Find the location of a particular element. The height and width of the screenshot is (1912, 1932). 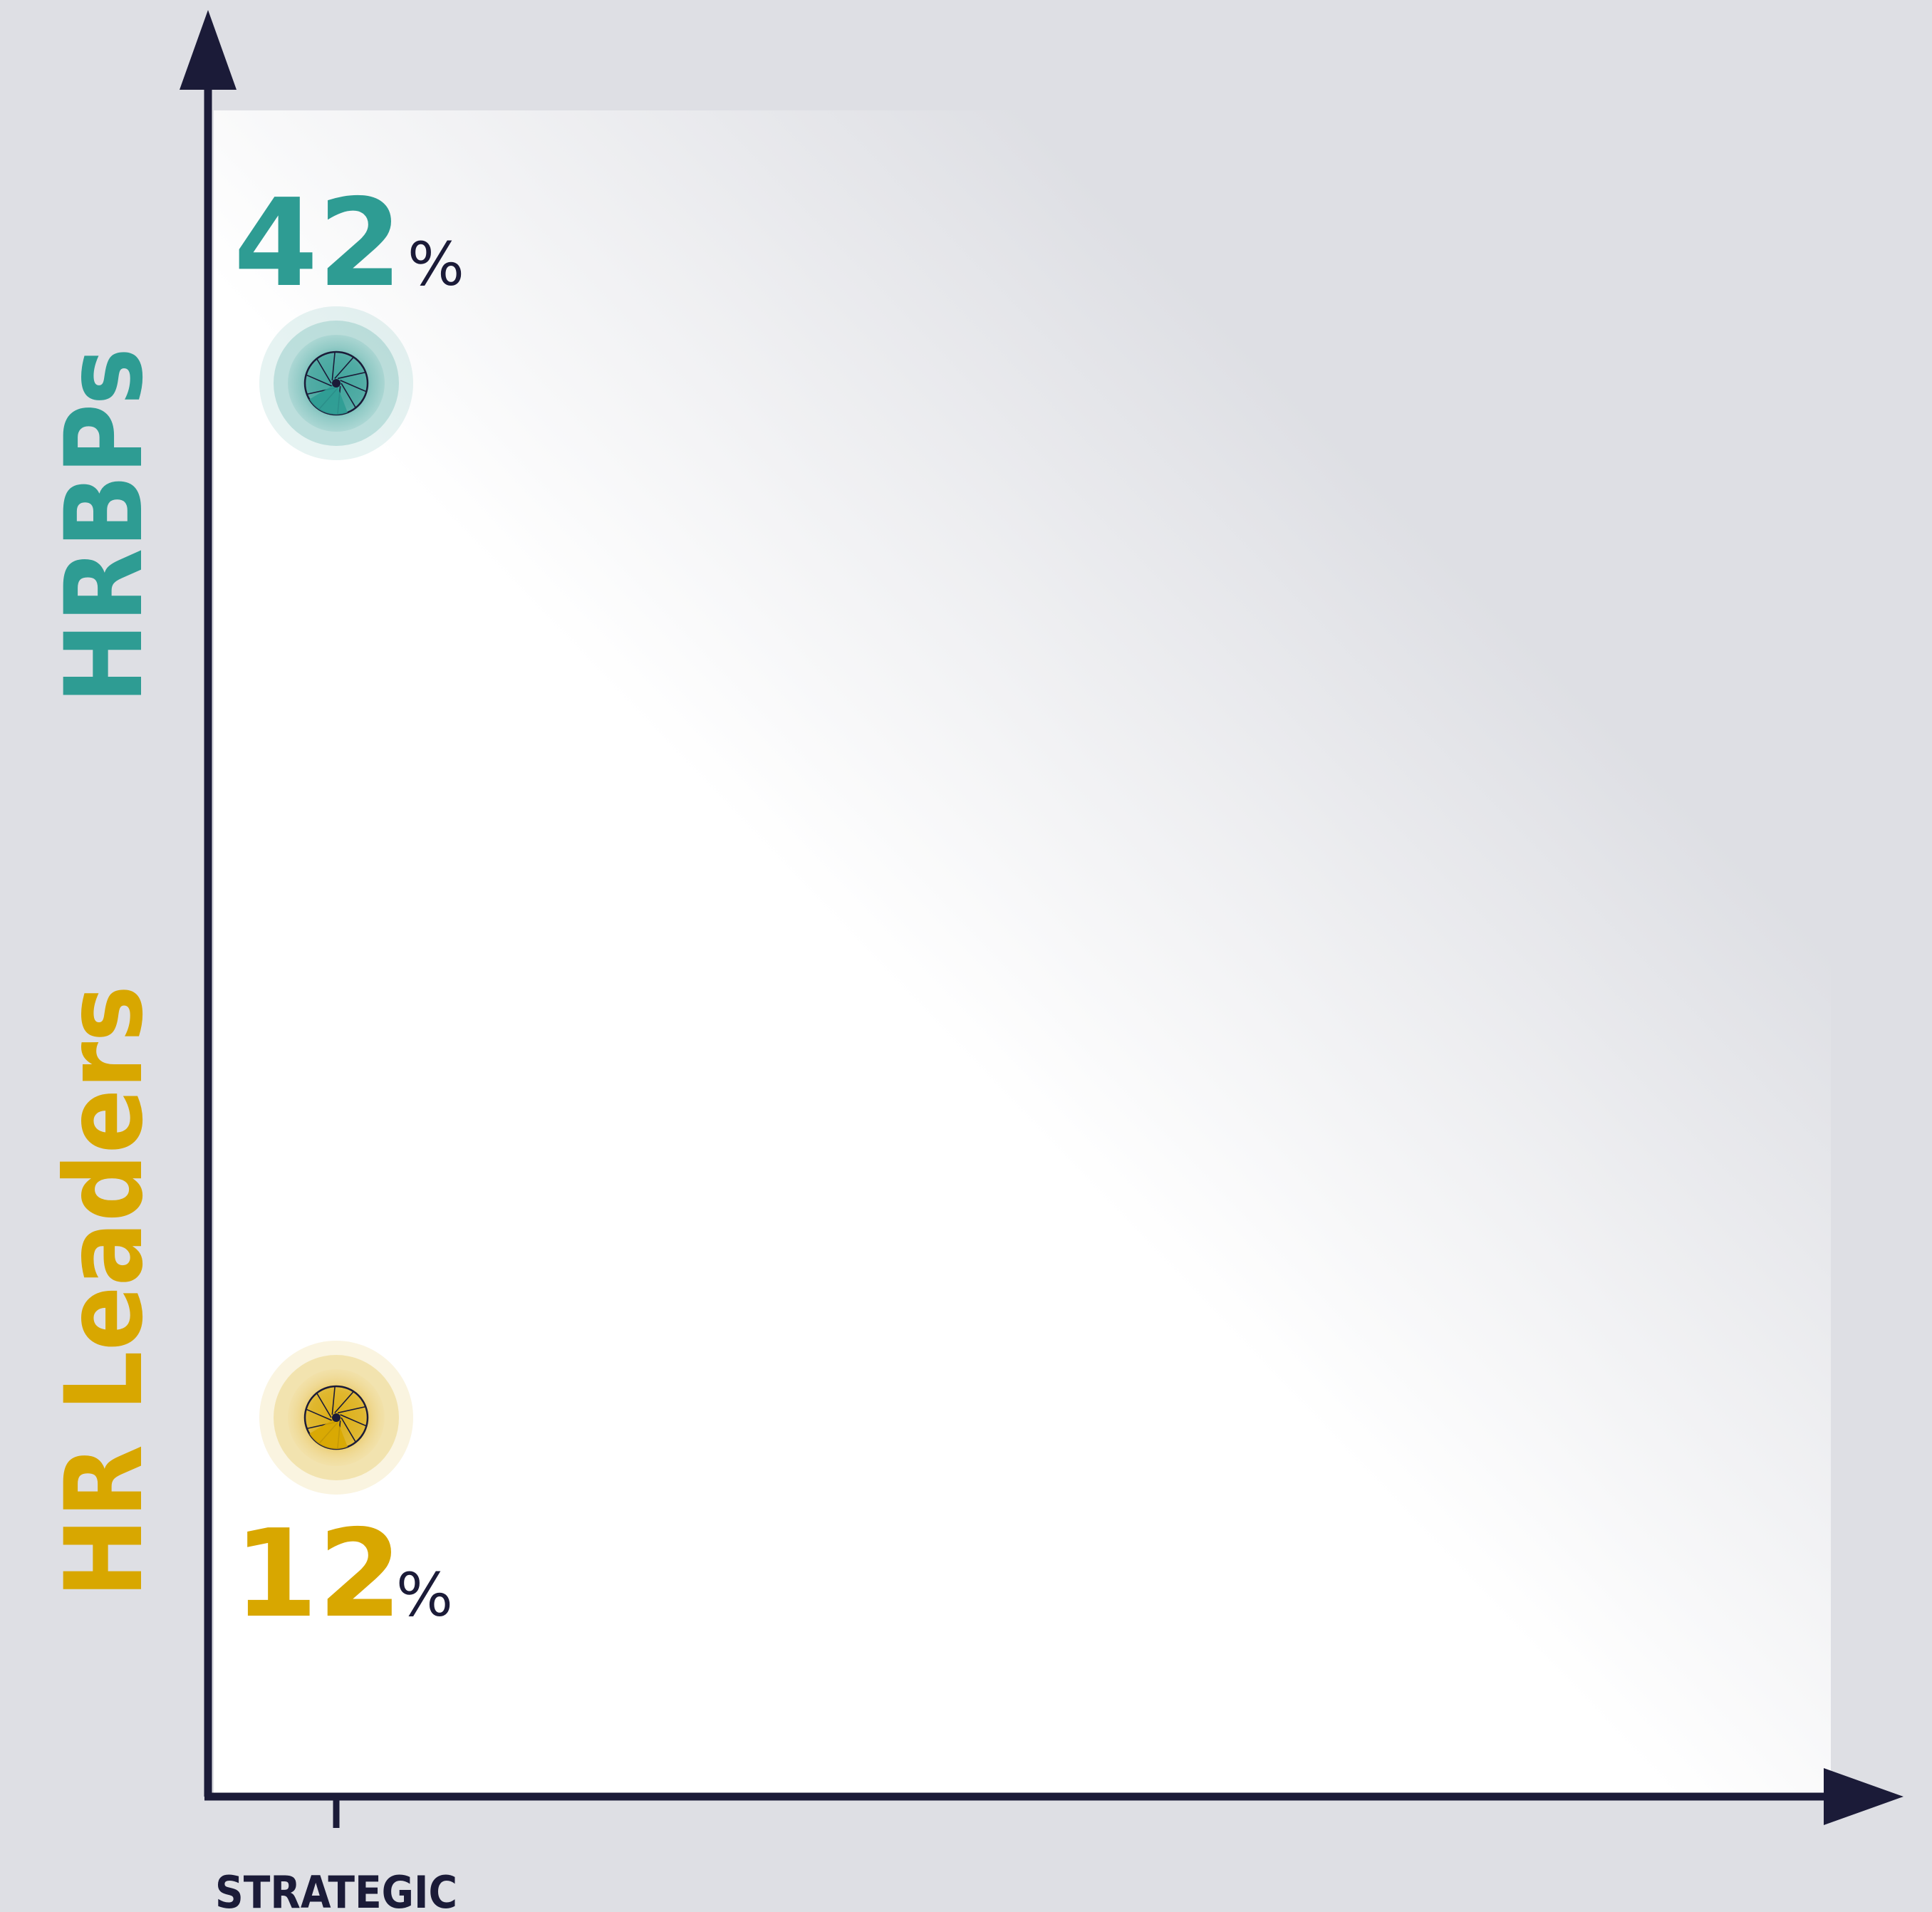

data-points is located at coordinates (336, 900).